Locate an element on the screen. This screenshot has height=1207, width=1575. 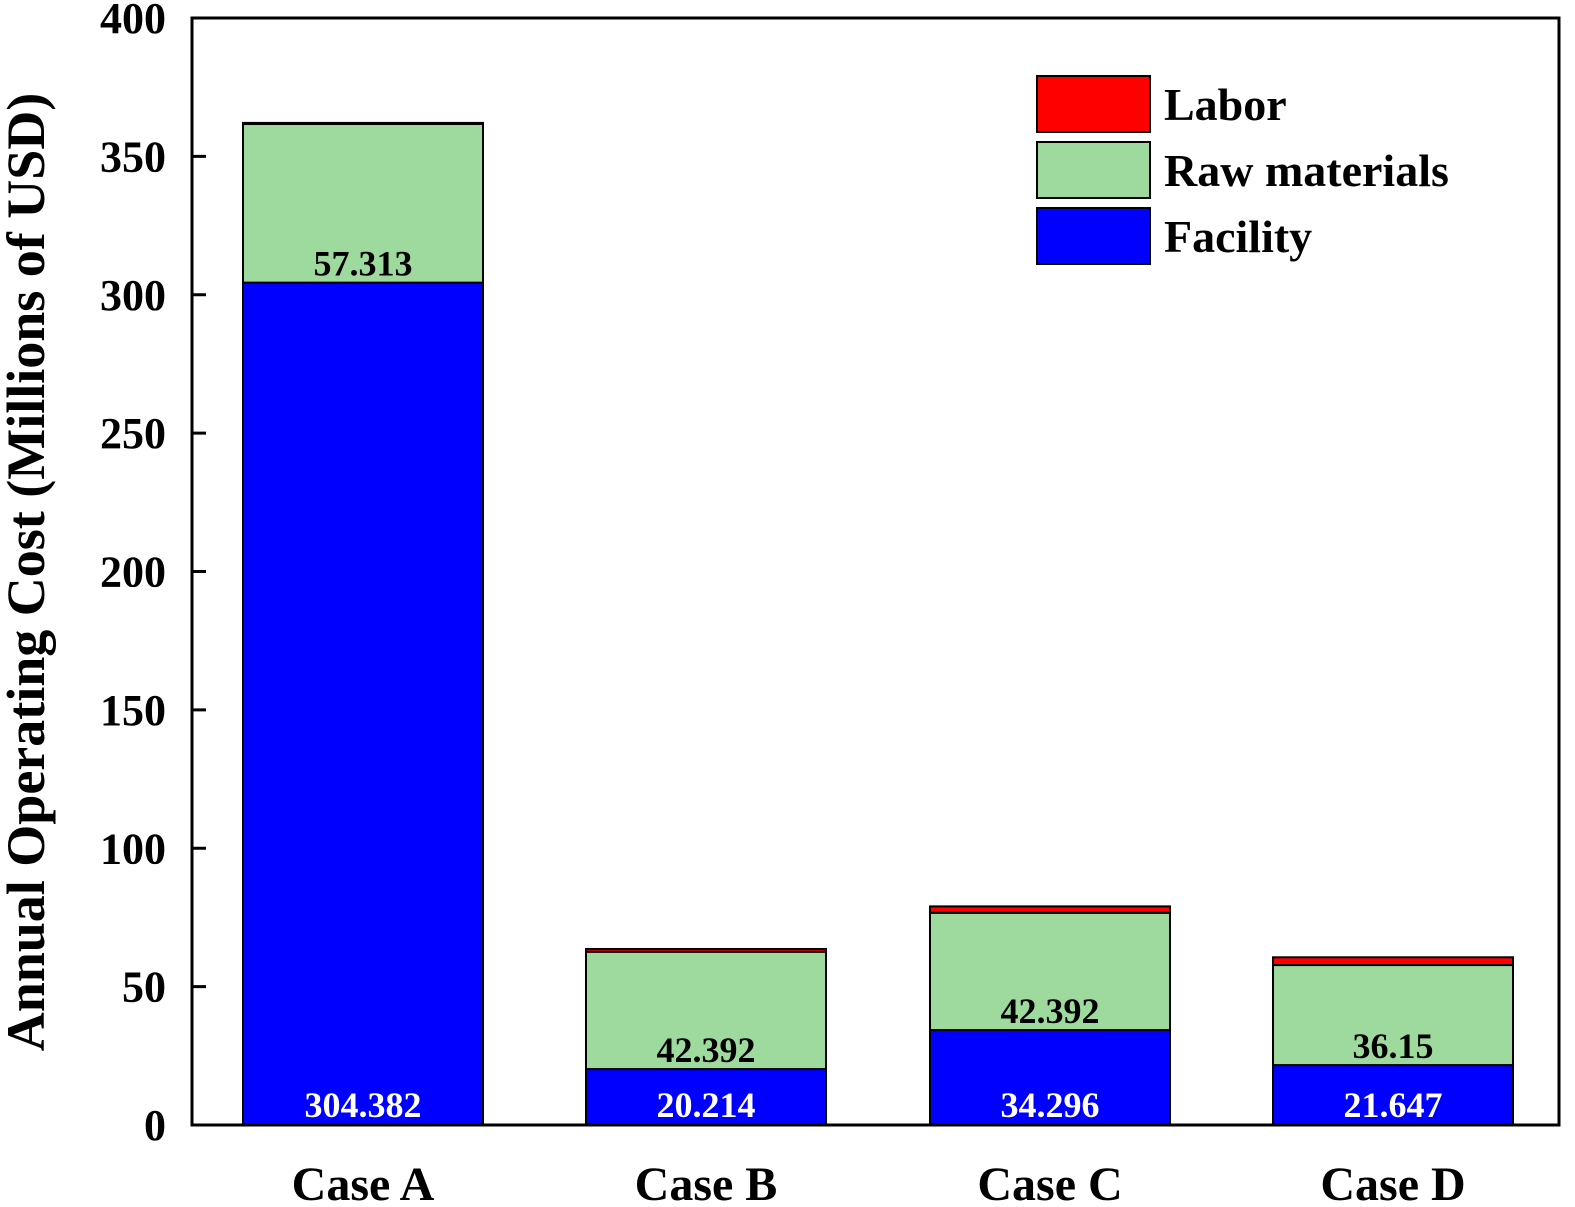
x-tick-label: Case D is located at coordinates (1392, 1182).